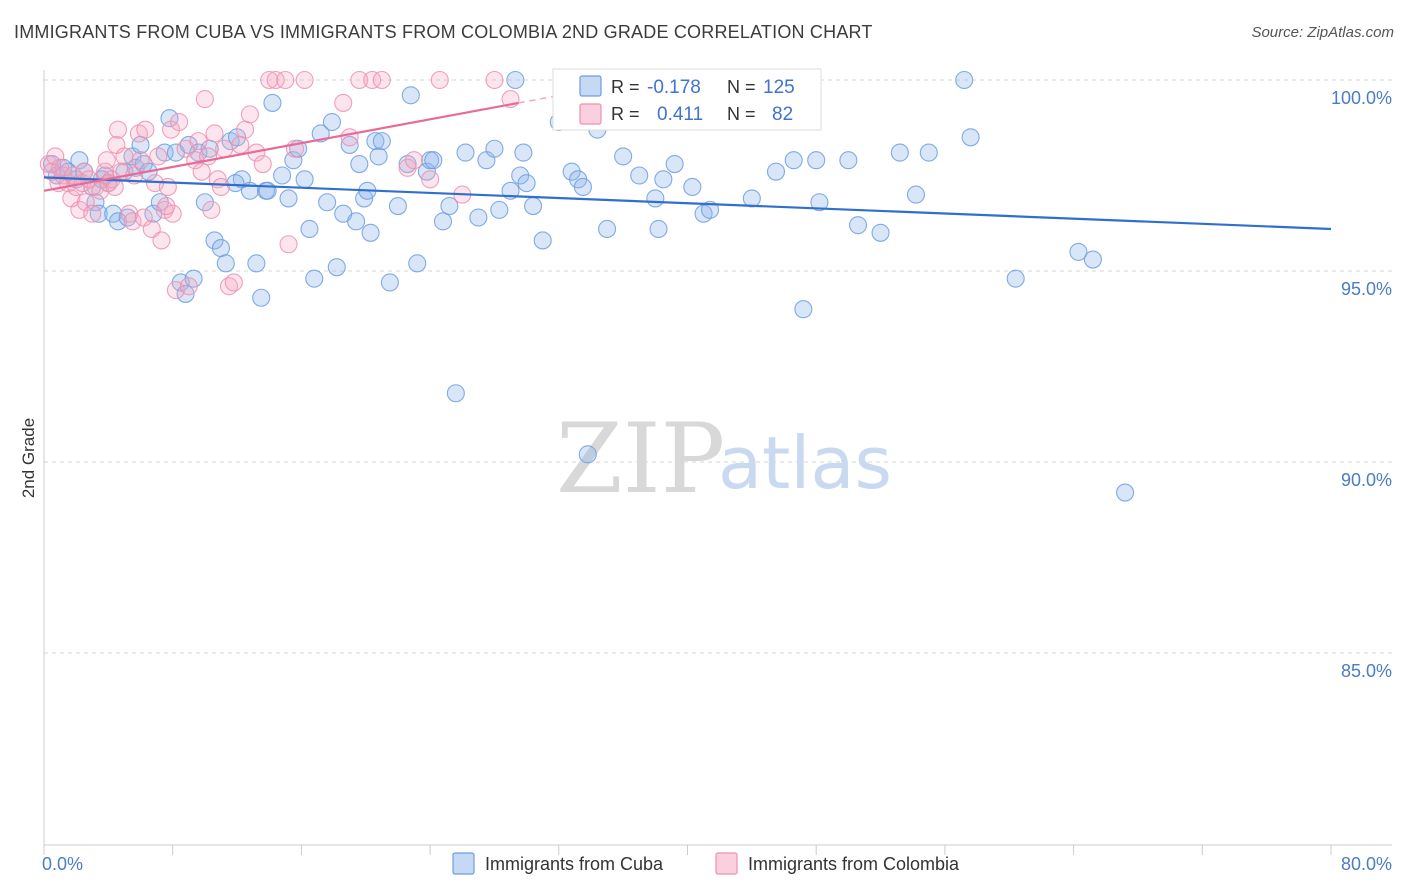  I want to click on x-tick-label-left: 0.0%, so click(62, 864).